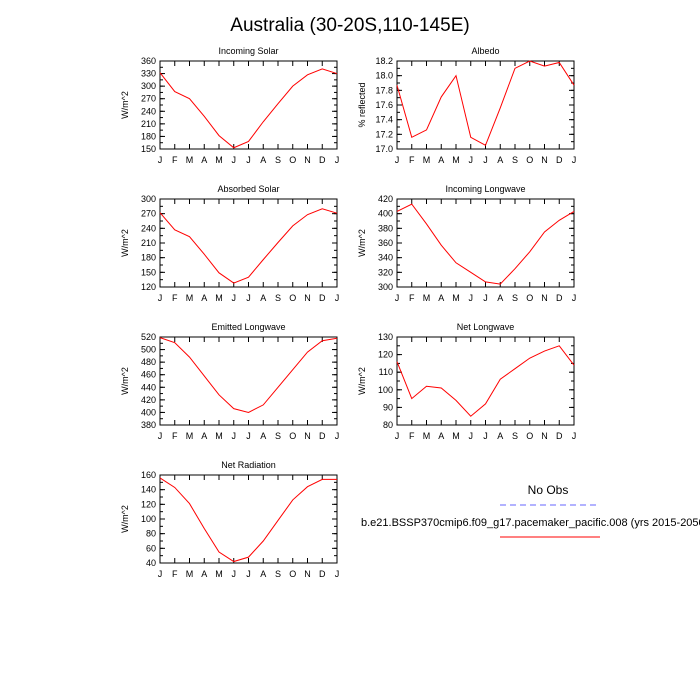 Image resolution: width=700 pixels, height=700 pixels. Describe the element at coordinates (386, 372) in the screenshot. I see `y-tick-label: 110` at that location.